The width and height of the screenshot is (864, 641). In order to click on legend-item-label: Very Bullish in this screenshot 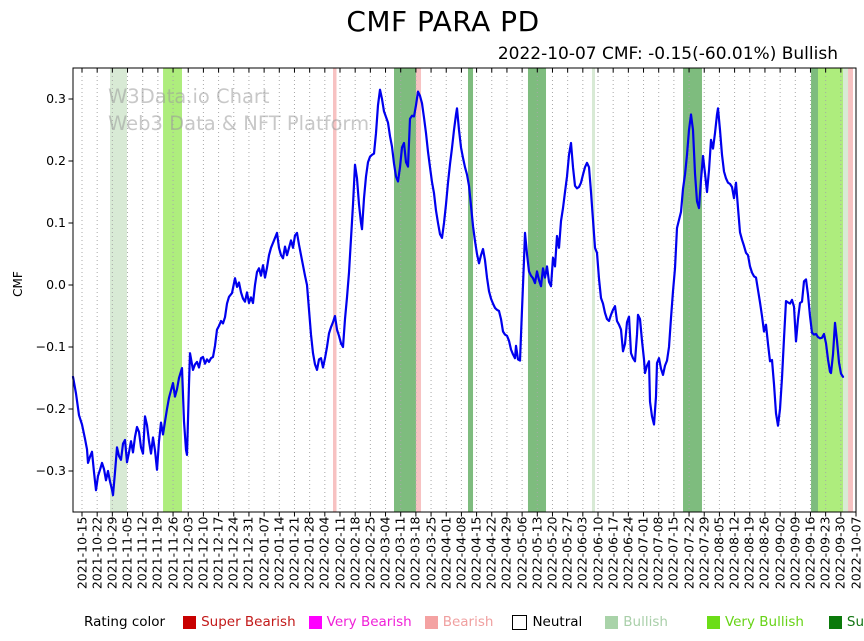, I will do `click(764, 622)`.